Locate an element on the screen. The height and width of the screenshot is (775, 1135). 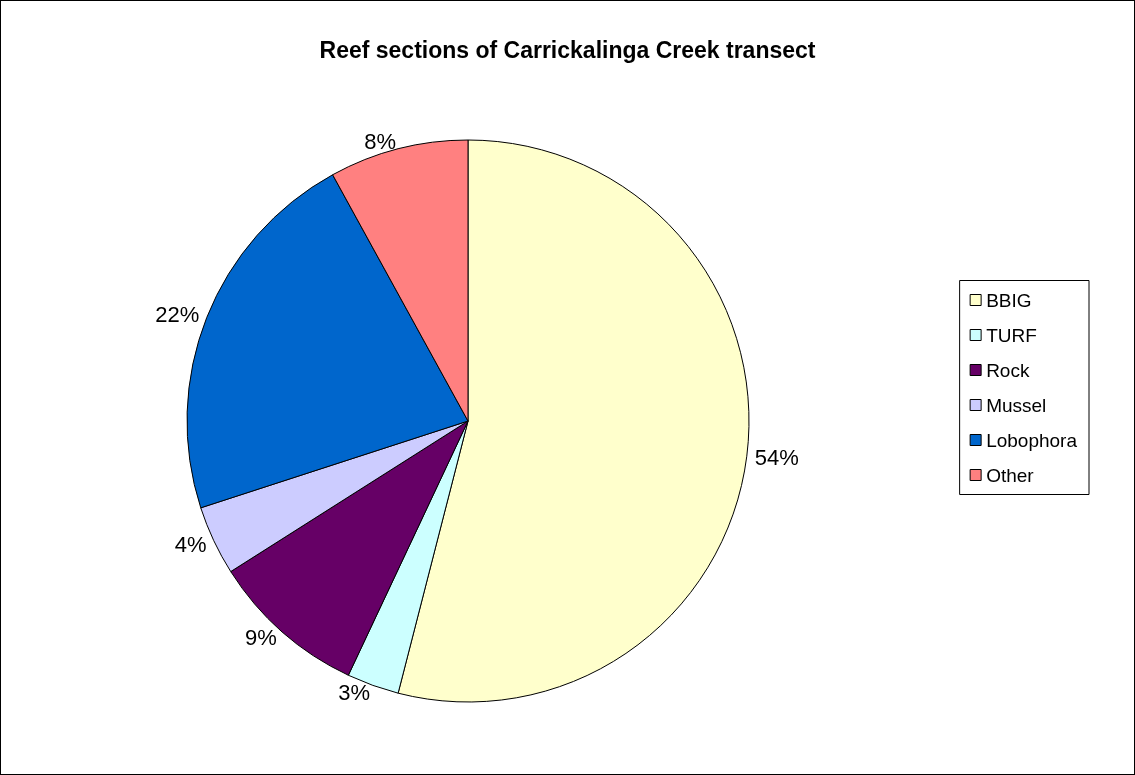
legend-label: Lobophora is located at coordinates (1032, 440).